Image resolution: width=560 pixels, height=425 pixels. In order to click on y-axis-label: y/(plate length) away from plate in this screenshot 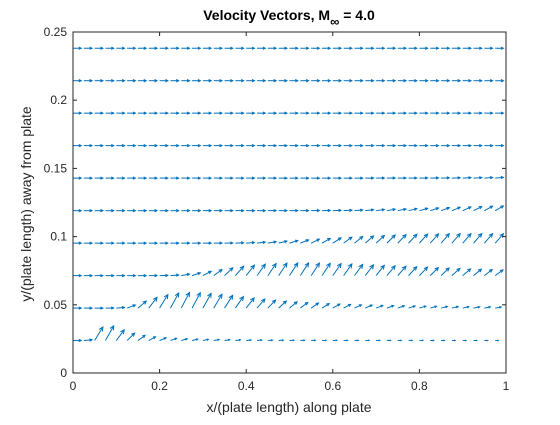, I will do `click(26, 204)`.